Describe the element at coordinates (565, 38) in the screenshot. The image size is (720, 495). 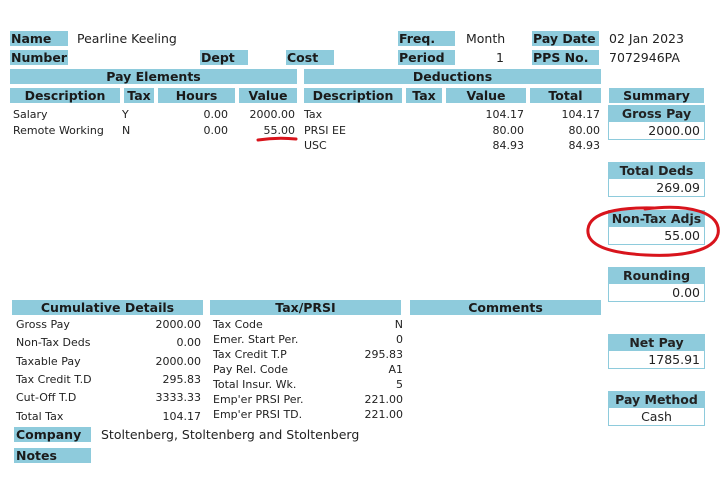
I see `paydate-label: Pay Date` at that location.